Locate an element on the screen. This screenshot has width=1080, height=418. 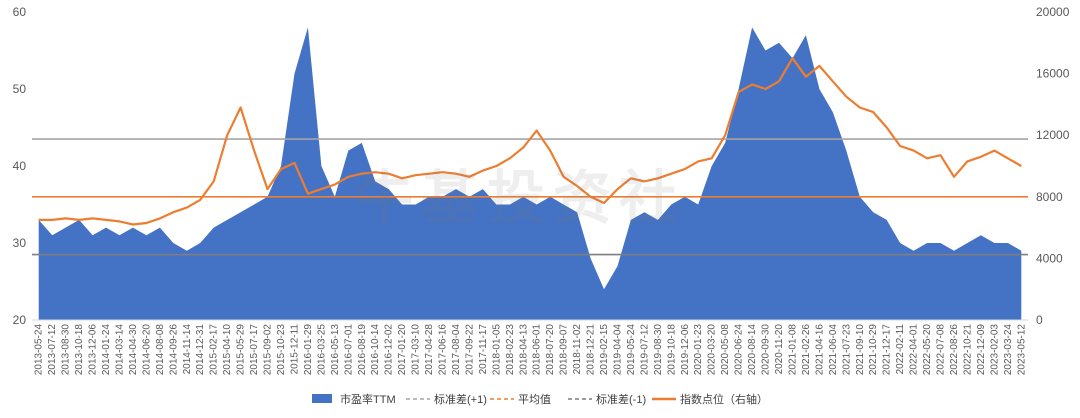
x-tick: 2014-09-26 is located at coordinates (173, 350).